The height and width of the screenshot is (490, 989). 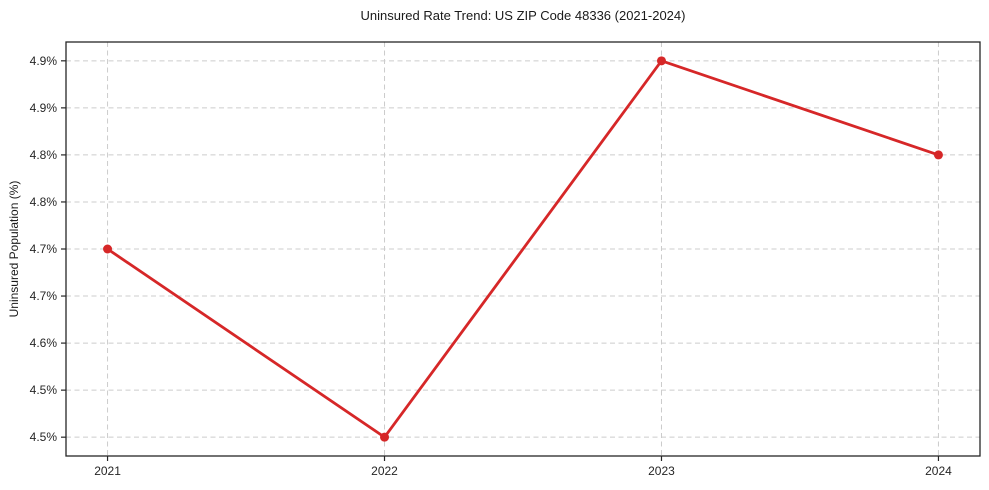 I want to click on y-tick-label: 4.6%, so click(x=44, y=343).